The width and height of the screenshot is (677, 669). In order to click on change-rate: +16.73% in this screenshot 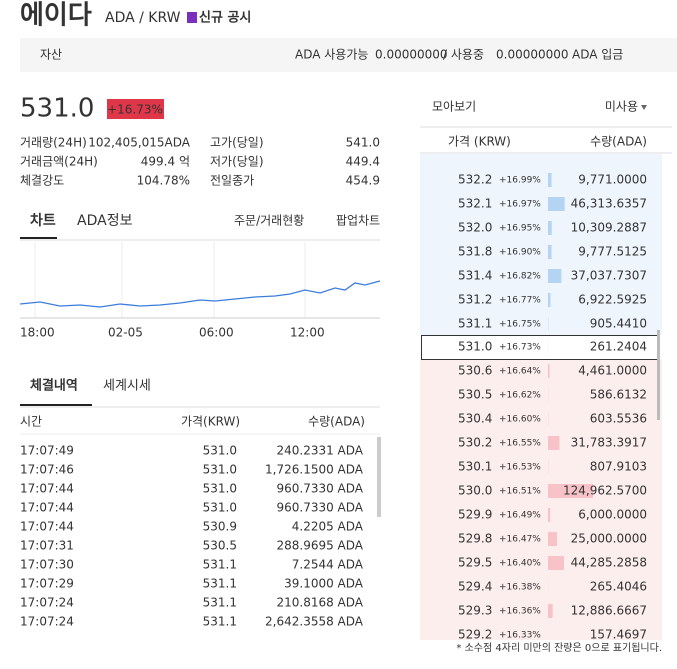, I will do `click(135, 110)`.